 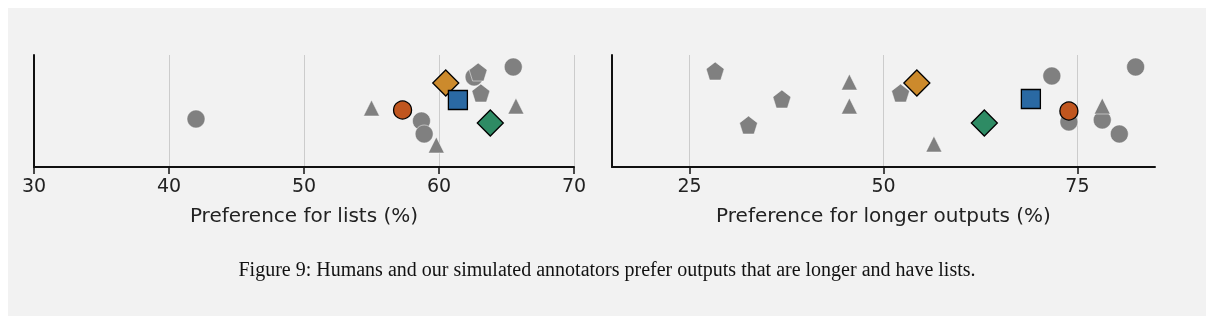 I want to click on caption: Figure 9: Humans and our simulated annotators prefer outputs that are longer and have lists., so click(x=607, y=269).